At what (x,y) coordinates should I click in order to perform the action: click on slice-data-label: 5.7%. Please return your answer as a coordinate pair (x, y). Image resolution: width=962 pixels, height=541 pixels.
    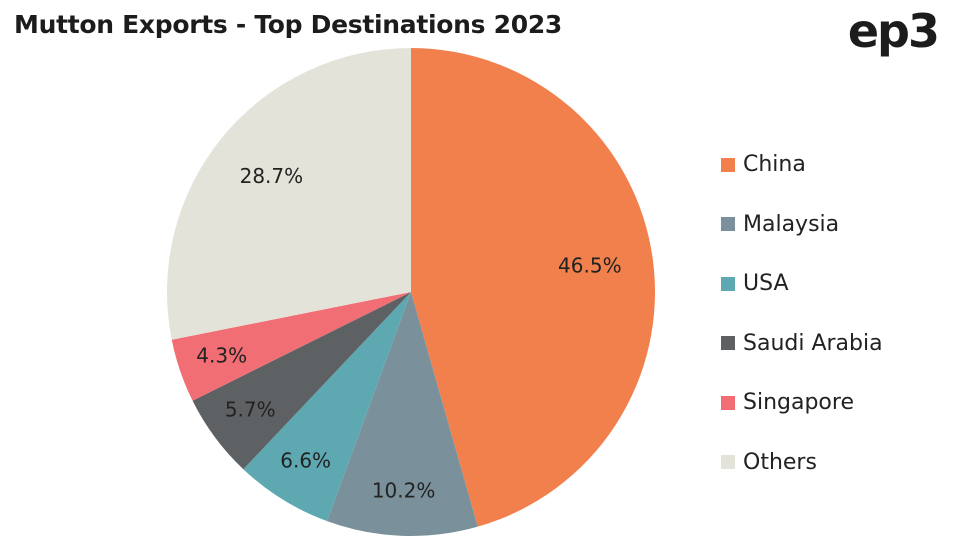
    Looking at the image, I should click on (250, 410).